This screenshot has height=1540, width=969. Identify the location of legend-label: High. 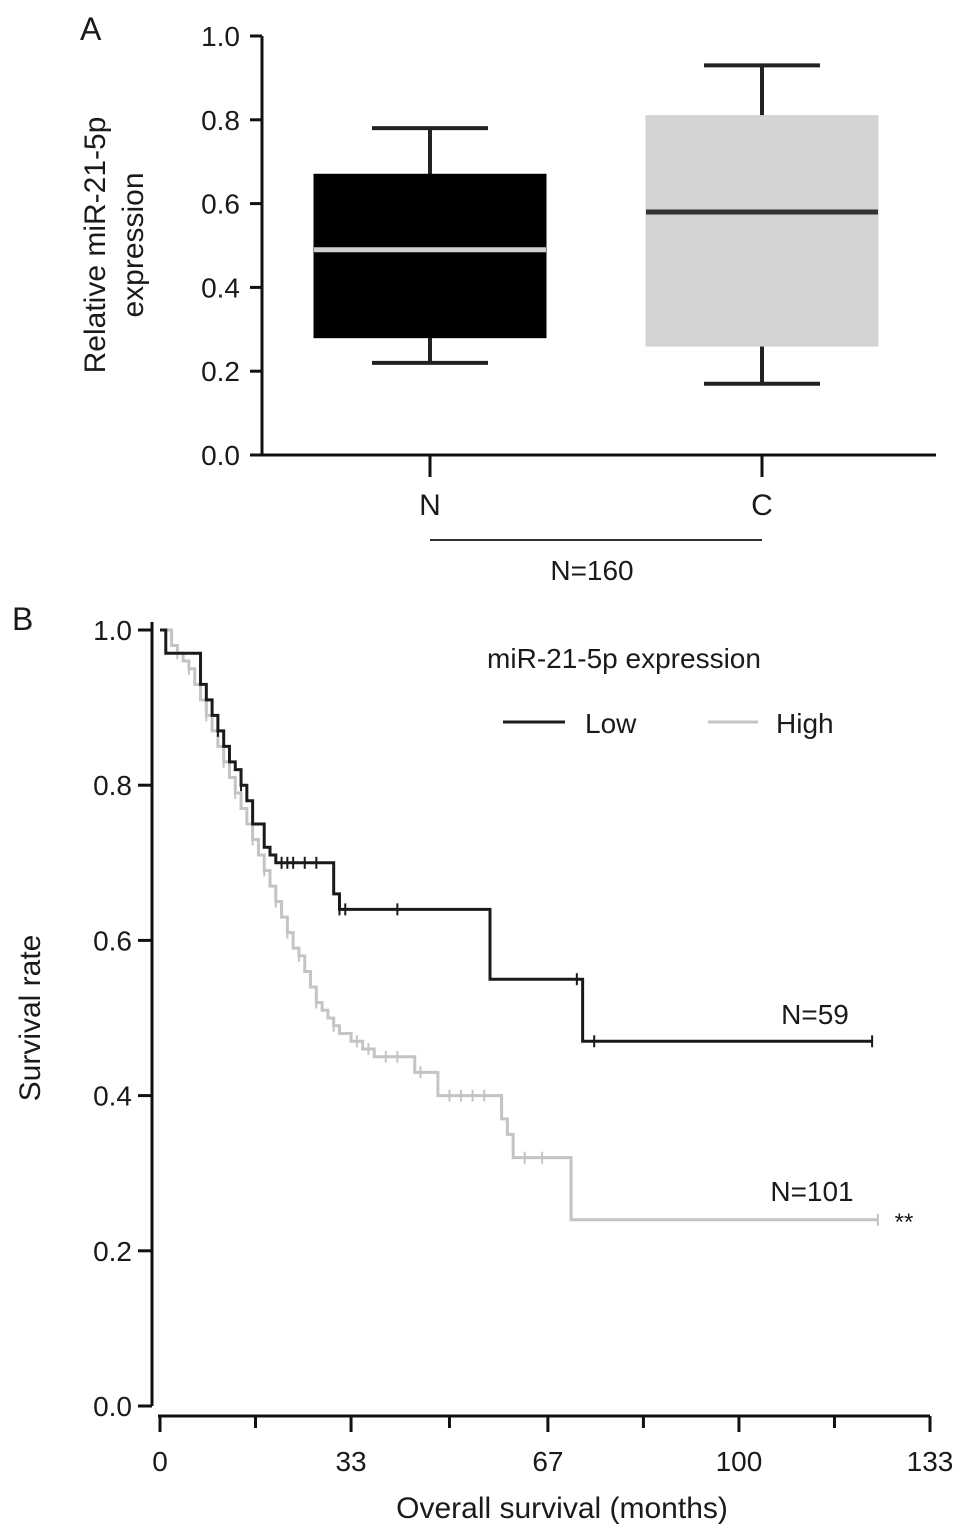
(805, 723).